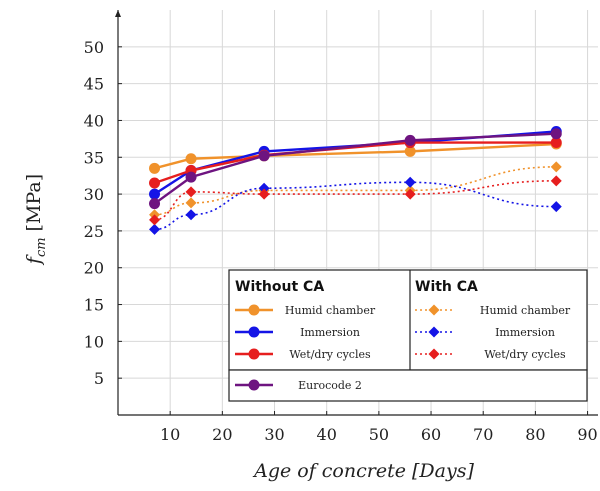 This screenshot has width=600, height=491. Describe the element at coordinates (535, 434) in the screenshot. I see `x-tick-label: 80` at that location.